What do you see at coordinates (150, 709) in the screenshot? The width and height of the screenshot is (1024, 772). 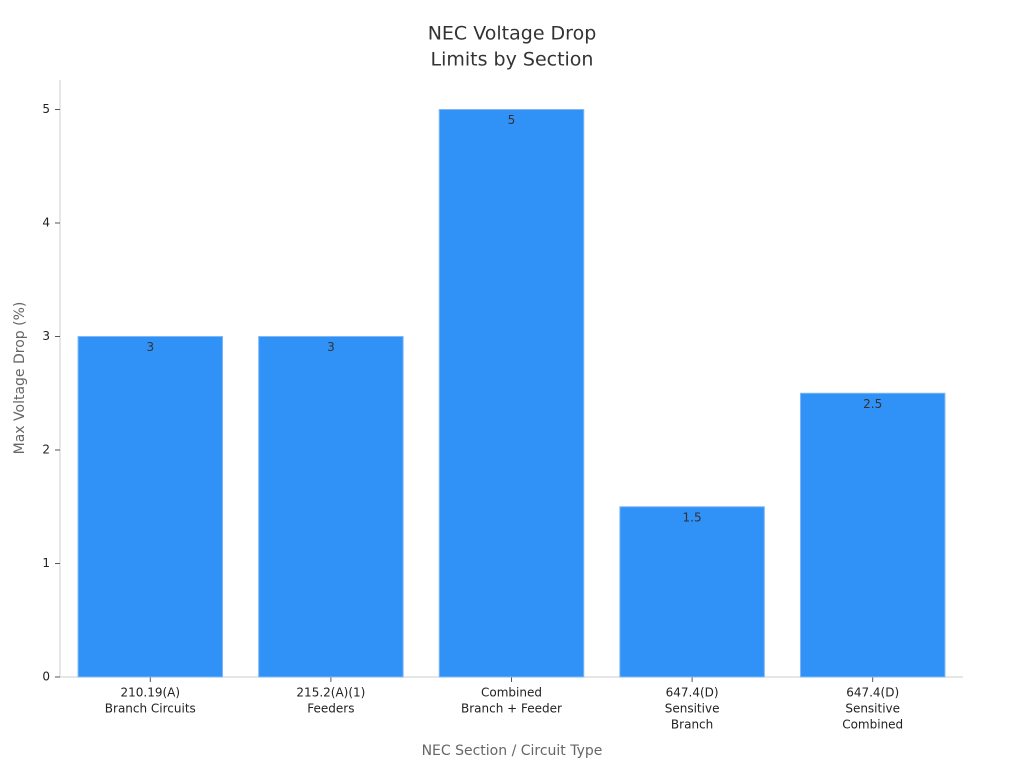 I see `x-tick-label: Branch Circuits` at bounding box center [150, 709].